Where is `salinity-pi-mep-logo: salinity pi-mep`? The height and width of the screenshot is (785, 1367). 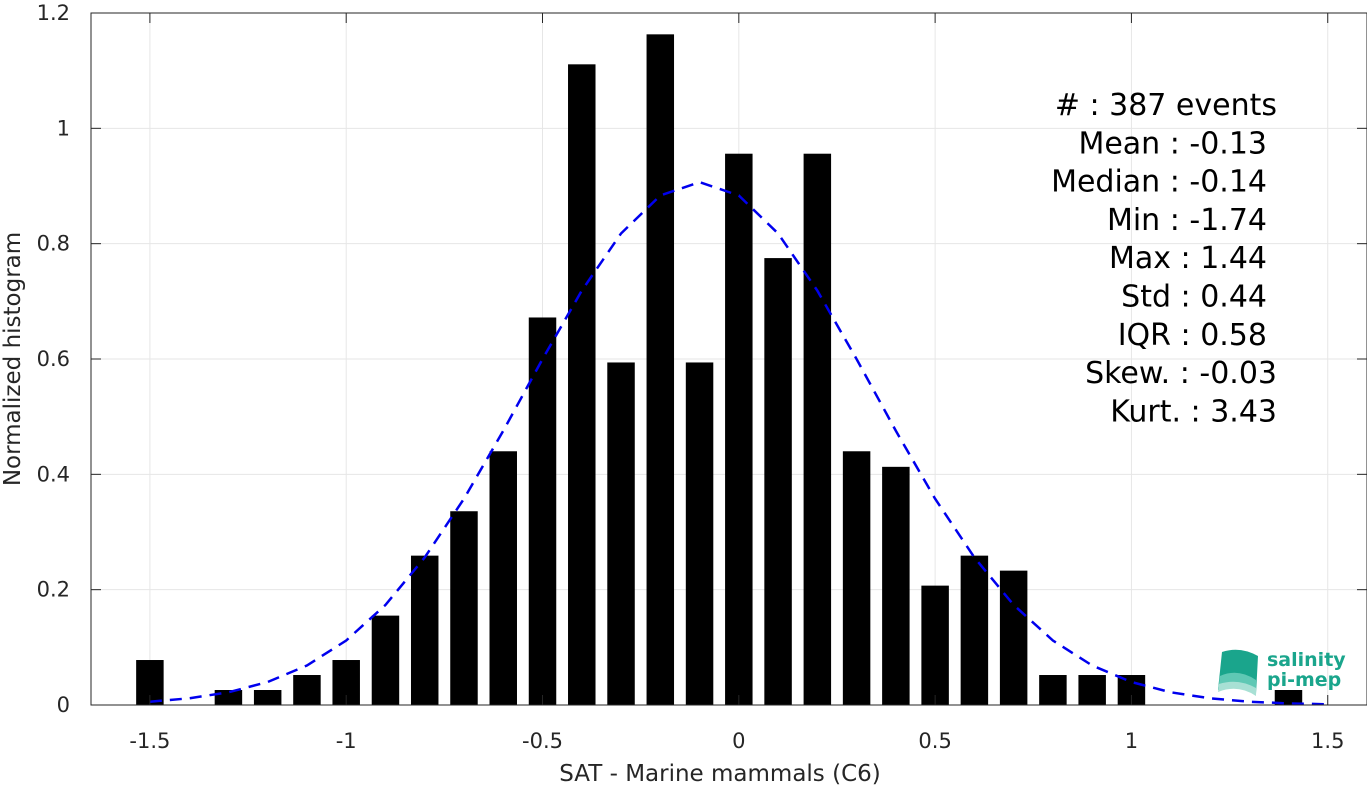 salinity-pi-mep-logo: salinity pi-mep is located at coordinates (1282, 672).